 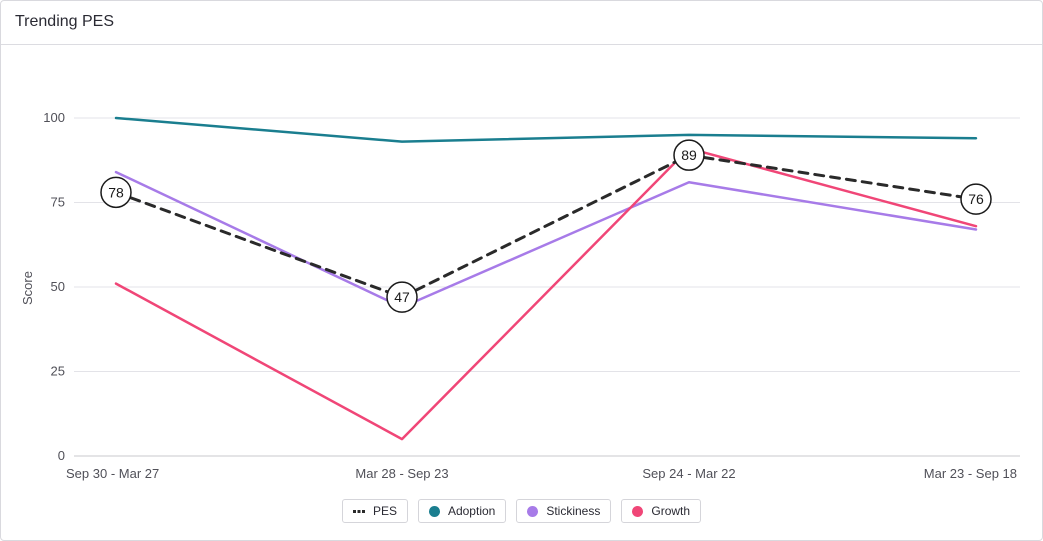 I want to click on pes-data-label: 78, so click(x=116, y=192).